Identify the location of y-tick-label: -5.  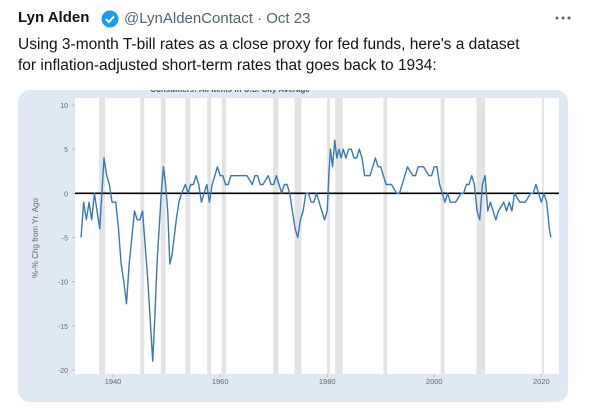
(65, 239).